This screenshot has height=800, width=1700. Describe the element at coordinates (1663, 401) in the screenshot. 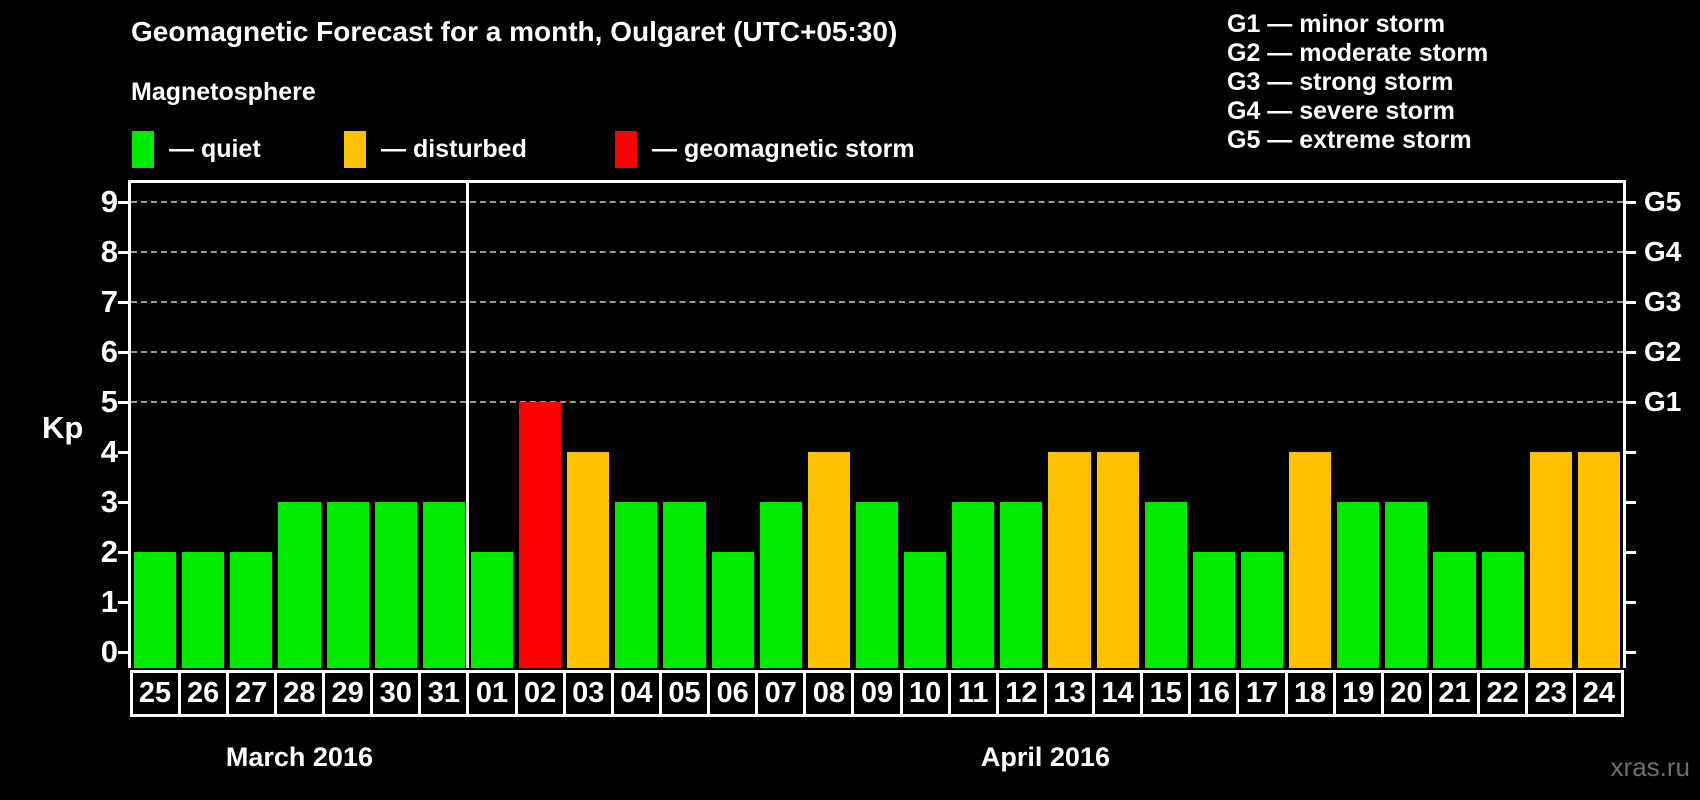

I see `right-axis-label-g1: G1` at that location.